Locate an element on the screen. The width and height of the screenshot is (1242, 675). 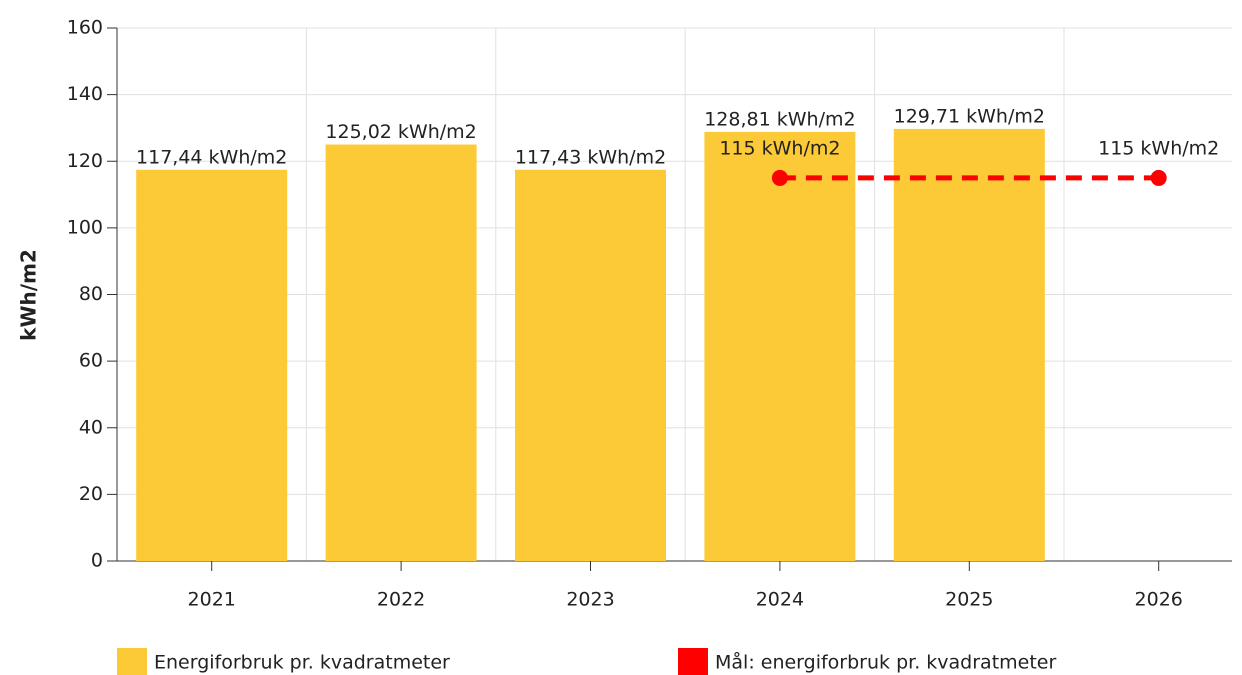
y-tick-label: 120 is located at coordinates (85, 161).